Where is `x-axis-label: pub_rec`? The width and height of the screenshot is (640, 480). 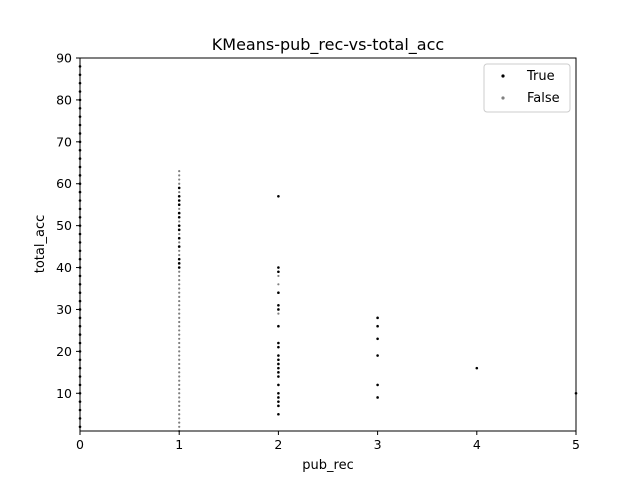 x-axis-label: pub_rec is located at coordinates (327, 465).